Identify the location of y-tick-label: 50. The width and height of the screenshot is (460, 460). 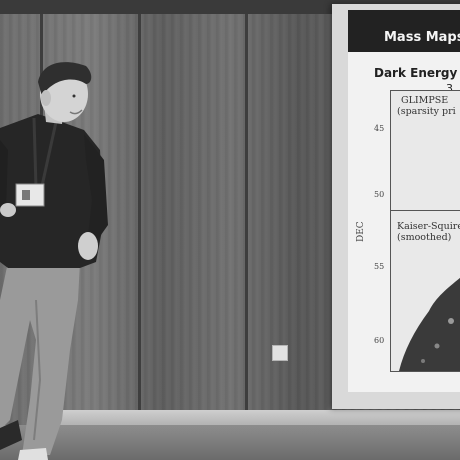
(379, 194).